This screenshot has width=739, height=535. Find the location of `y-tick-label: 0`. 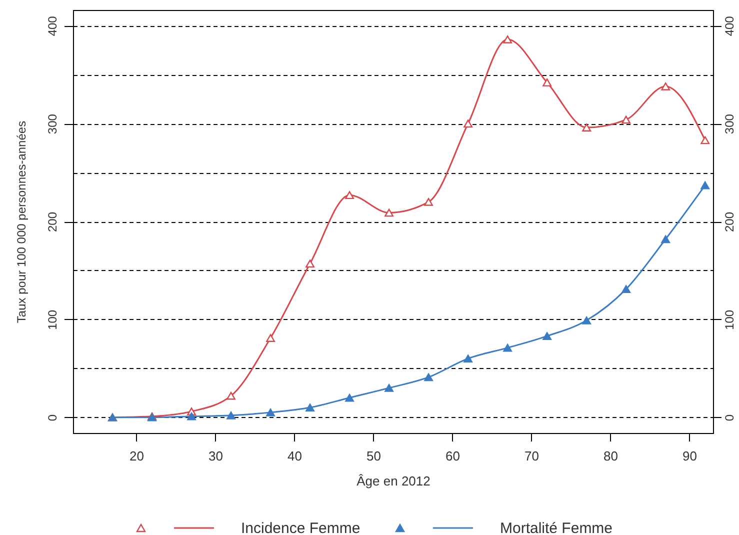

y-tick-label: 0 is located at coordinates (53, 418).